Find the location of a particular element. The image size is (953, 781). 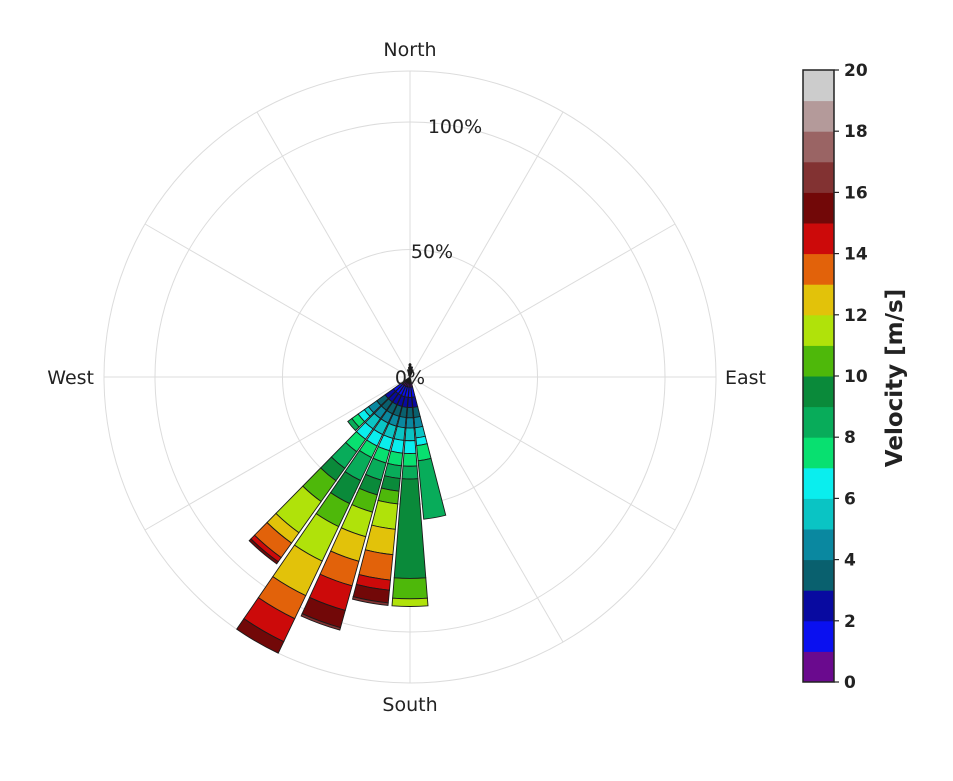

colorbar-tick-label: 20 is located at coordinates (856, 71).